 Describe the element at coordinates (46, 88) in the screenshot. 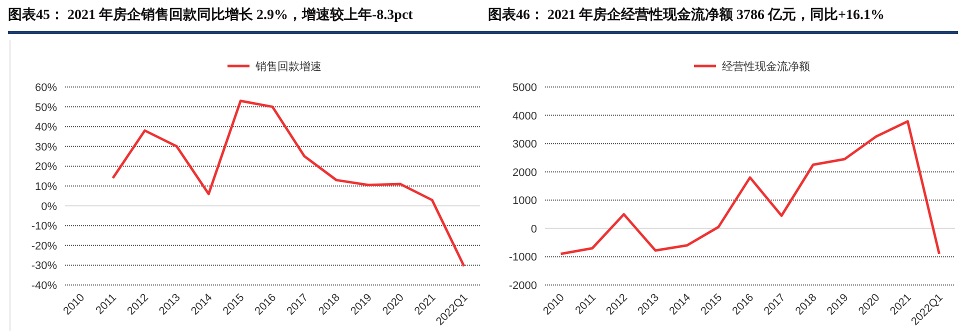

I see `y-tick-label: 60%` at that location.